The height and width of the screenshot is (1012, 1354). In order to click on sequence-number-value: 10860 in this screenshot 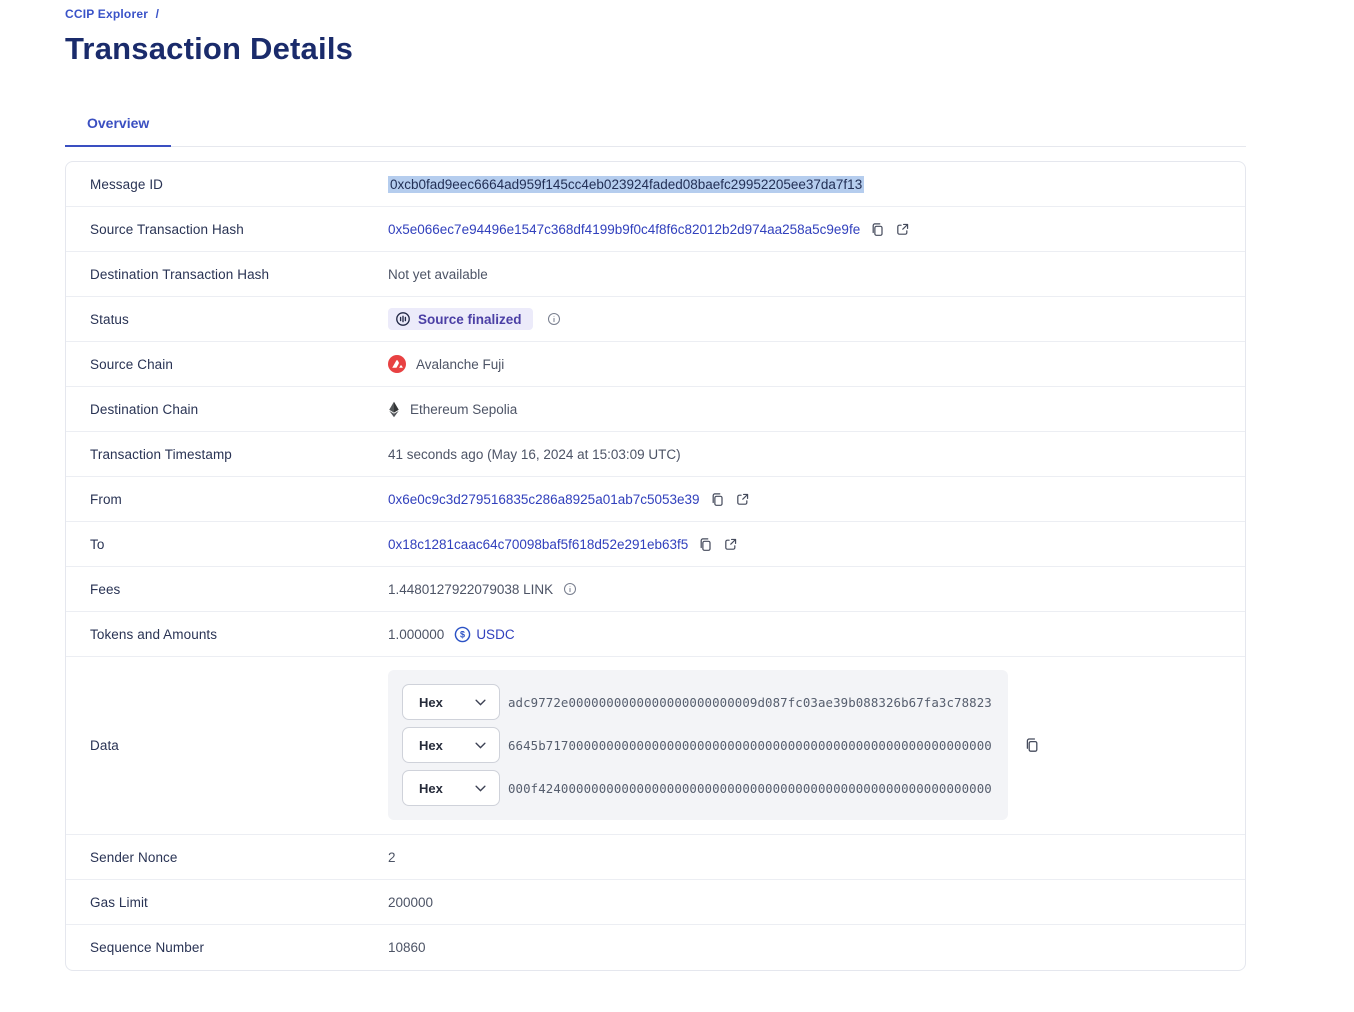, I will do `click(407, 947)`.